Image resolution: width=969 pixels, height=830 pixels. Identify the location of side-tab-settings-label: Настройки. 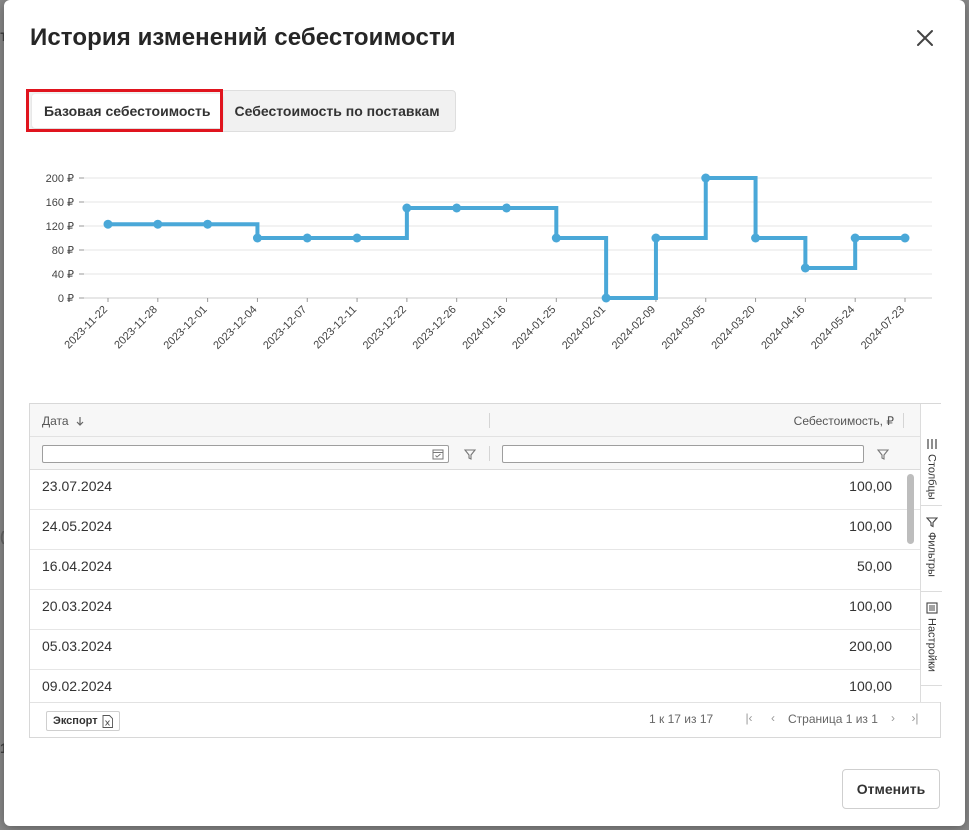
(931, 645).